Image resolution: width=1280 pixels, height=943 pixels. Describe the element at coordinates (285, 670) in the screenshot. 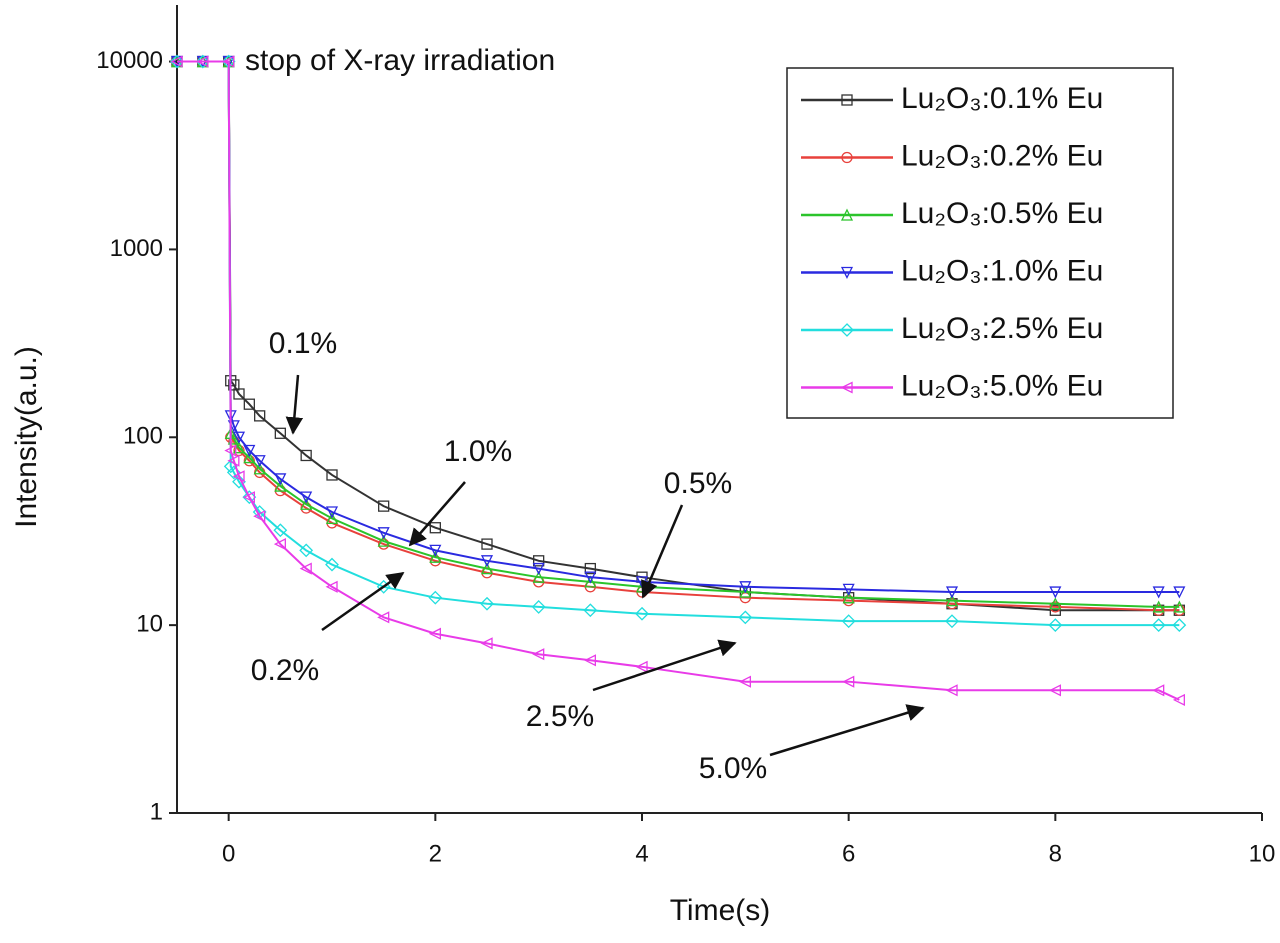

I see `annotation: 0.2%` at that location.